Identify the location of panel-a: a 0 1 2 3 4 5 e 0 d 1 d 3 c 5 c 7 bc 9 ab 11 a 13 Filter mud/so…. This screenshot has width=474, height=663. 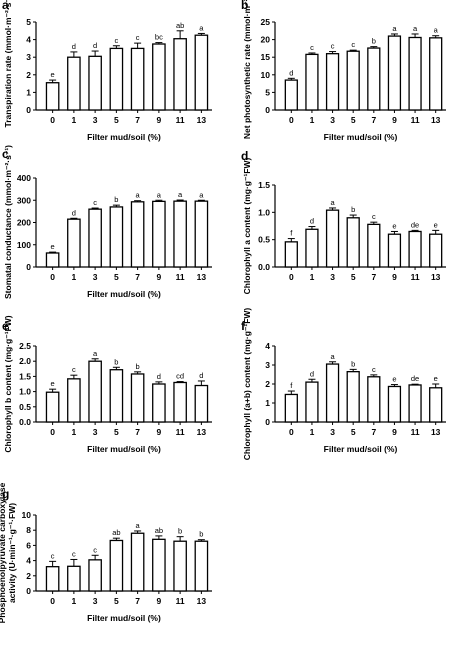
(107, 71).